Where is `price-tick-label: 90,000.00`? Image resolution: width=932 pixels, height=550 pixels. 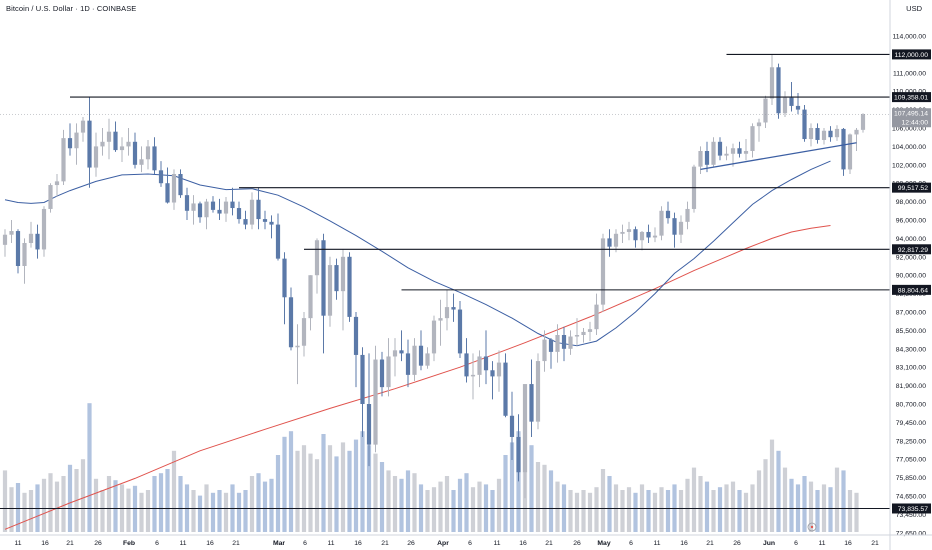
price-tick-label: 90,000.00 is located at coordinates (911, 276).